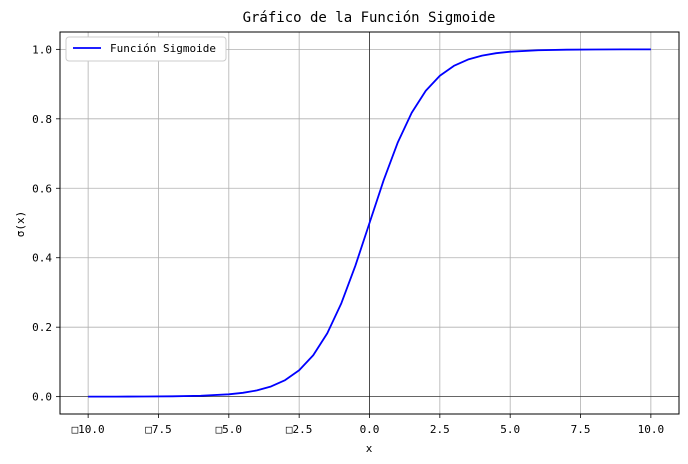  What do you see at coordinates (163, 48) in the screenshot?
I see `legend-label: Función Sigmoide` at bounding box center [163, 48].